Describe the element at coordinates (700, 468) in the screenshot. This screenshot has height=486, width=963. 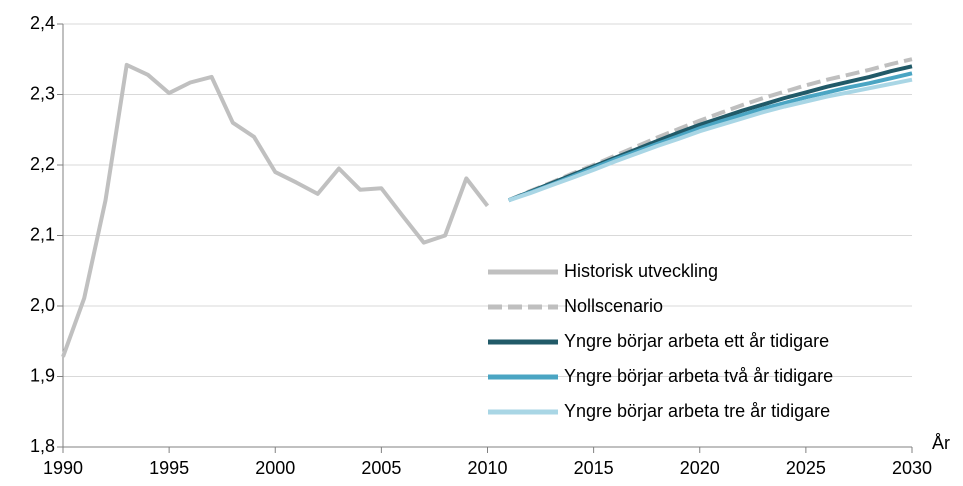
I see `x-tick-label: 2020` at that location.